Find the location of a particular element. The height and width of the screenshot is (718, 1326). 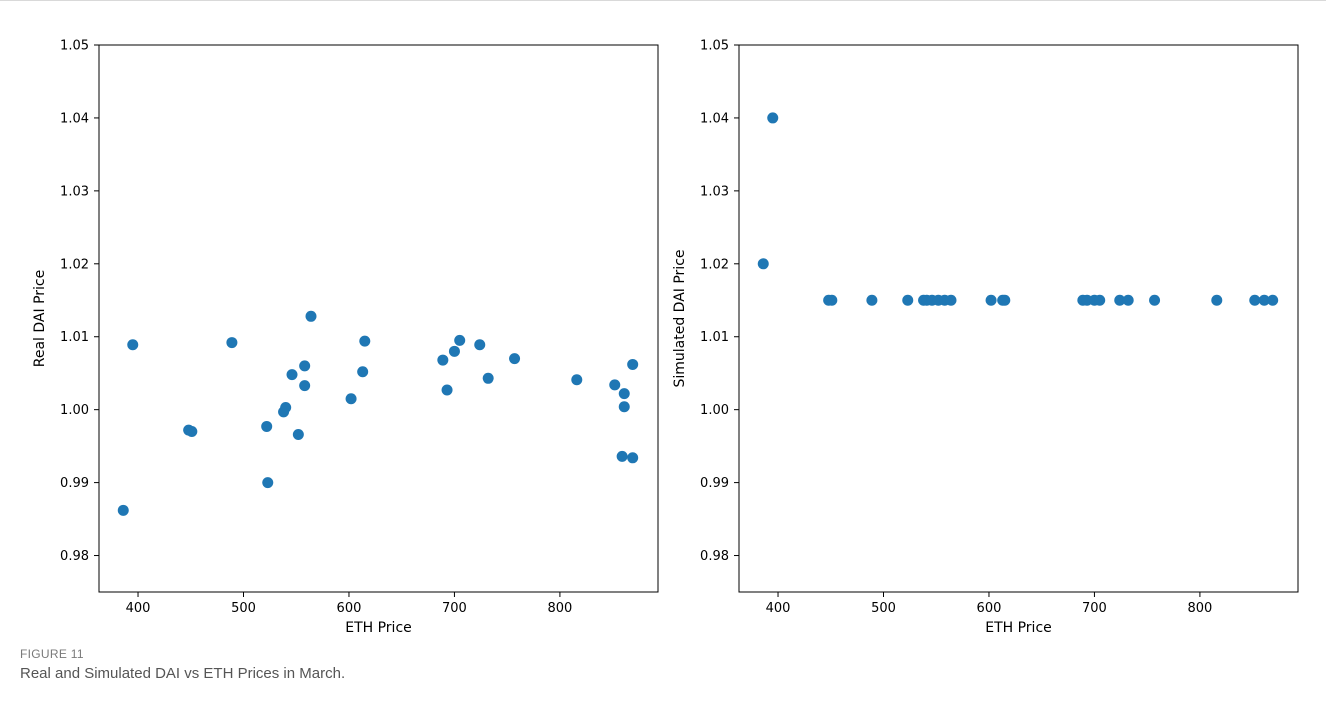

top-divider is located at coordinates (663, 0).